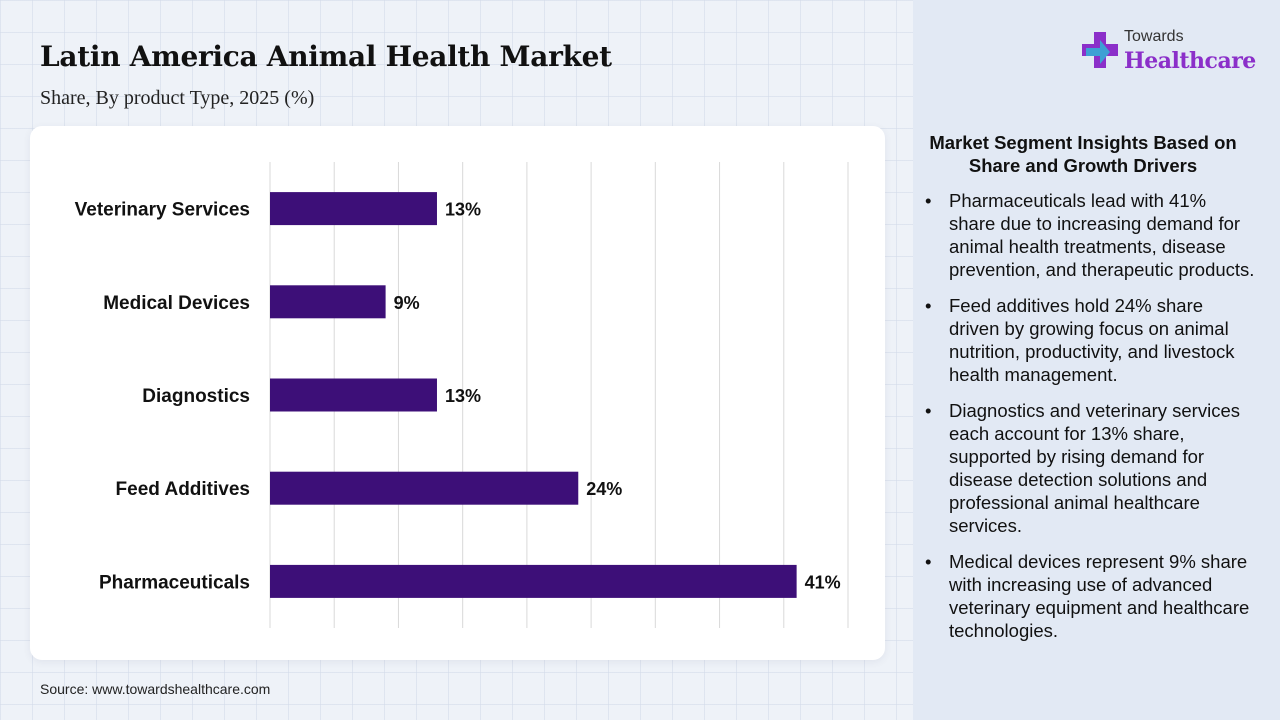 The width and height of the screenshot is (1280, 720). Describe the element at coordinates (326, 56) in the screenshot. I see `page-title: Latin America Animal Health Market` at that location.